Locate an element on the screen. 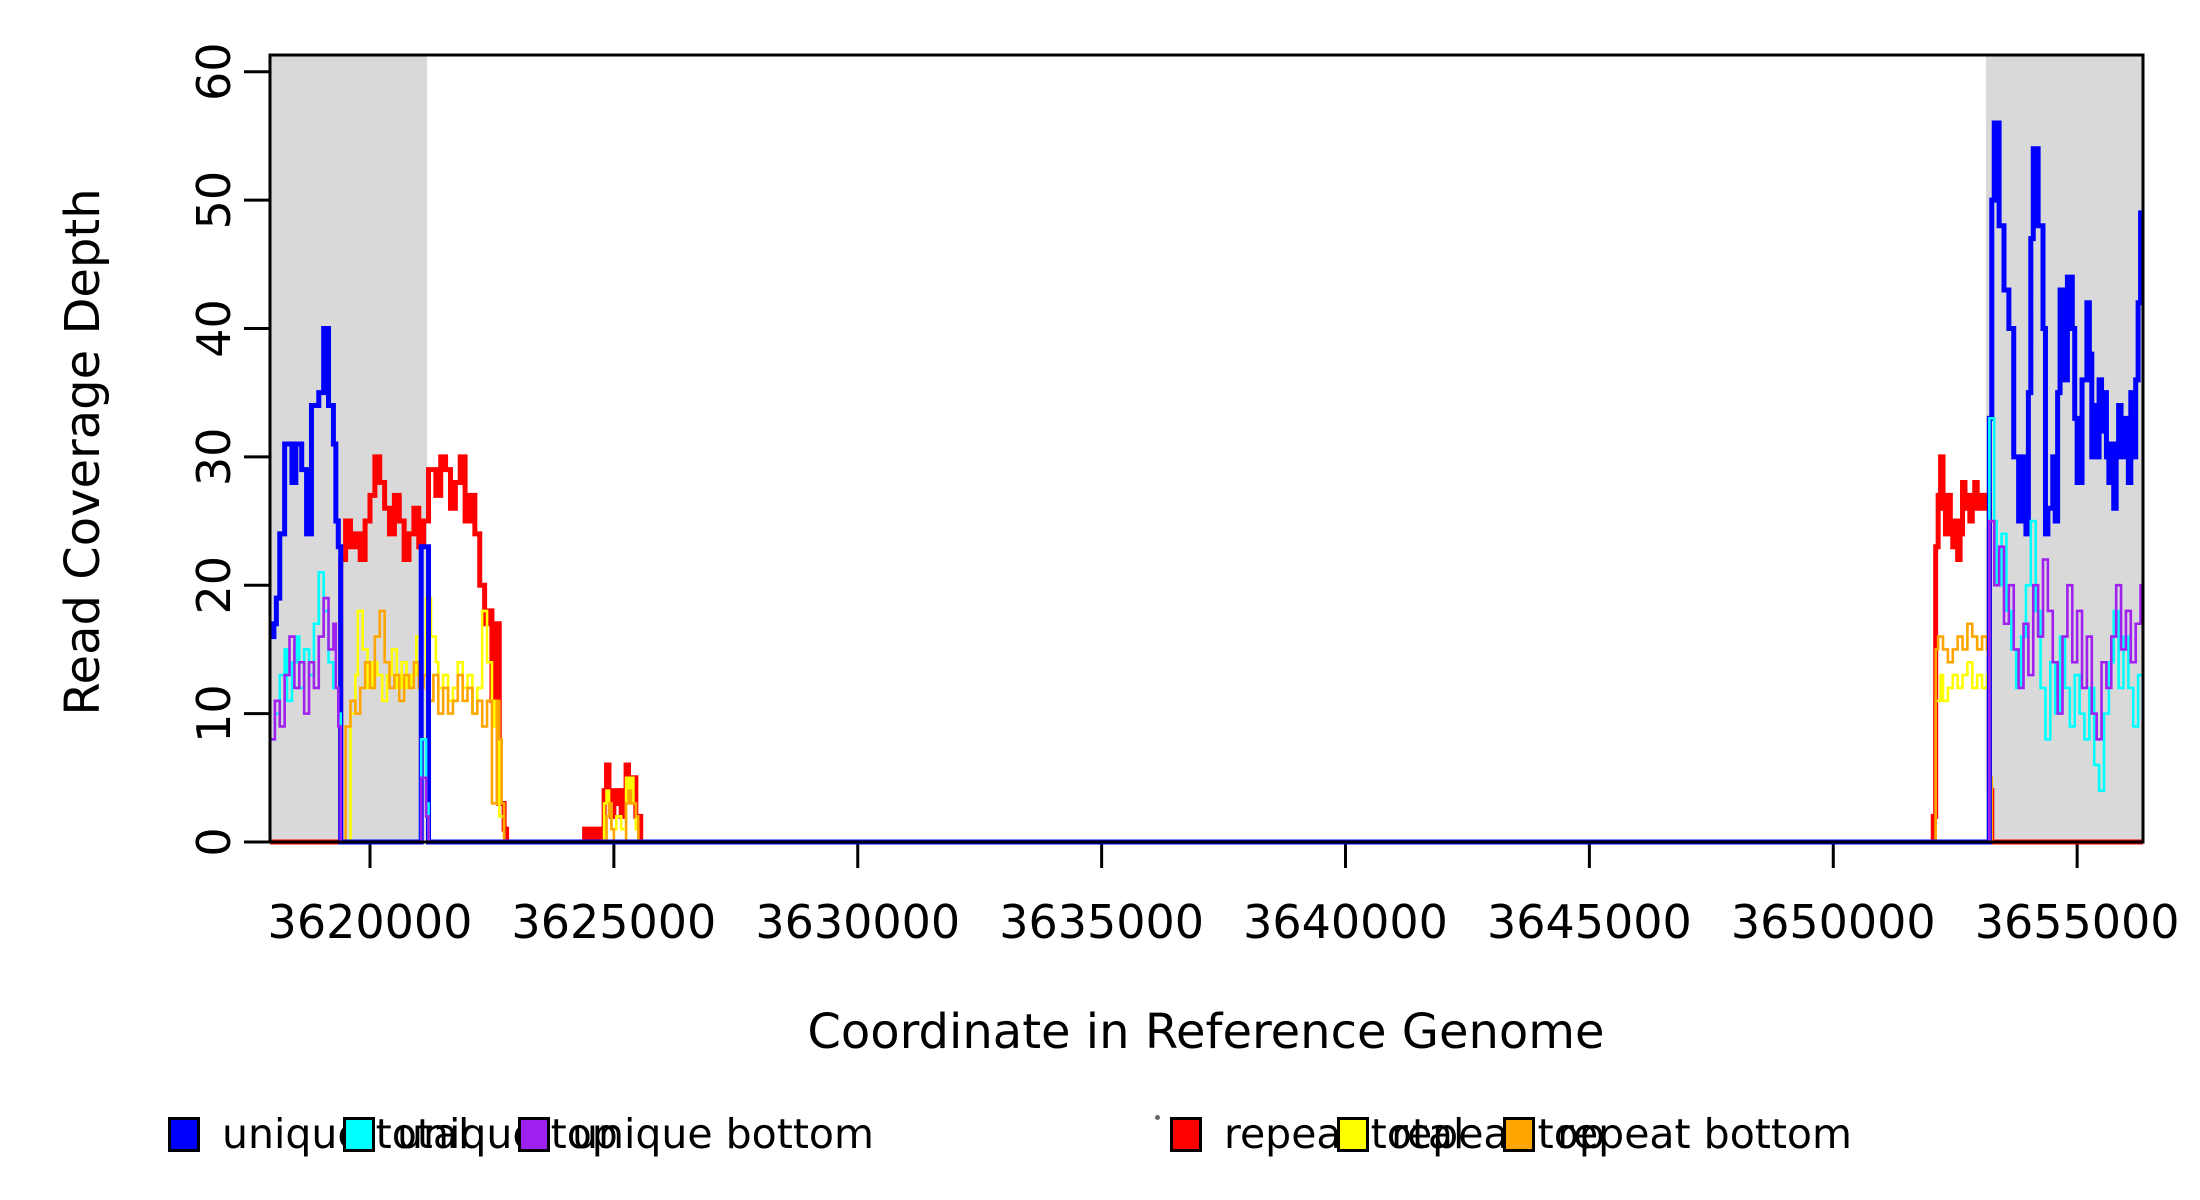 This screenshot has height=1200, width=2200. x-tick-label: 3630000 is located at coordinates (857, 922).